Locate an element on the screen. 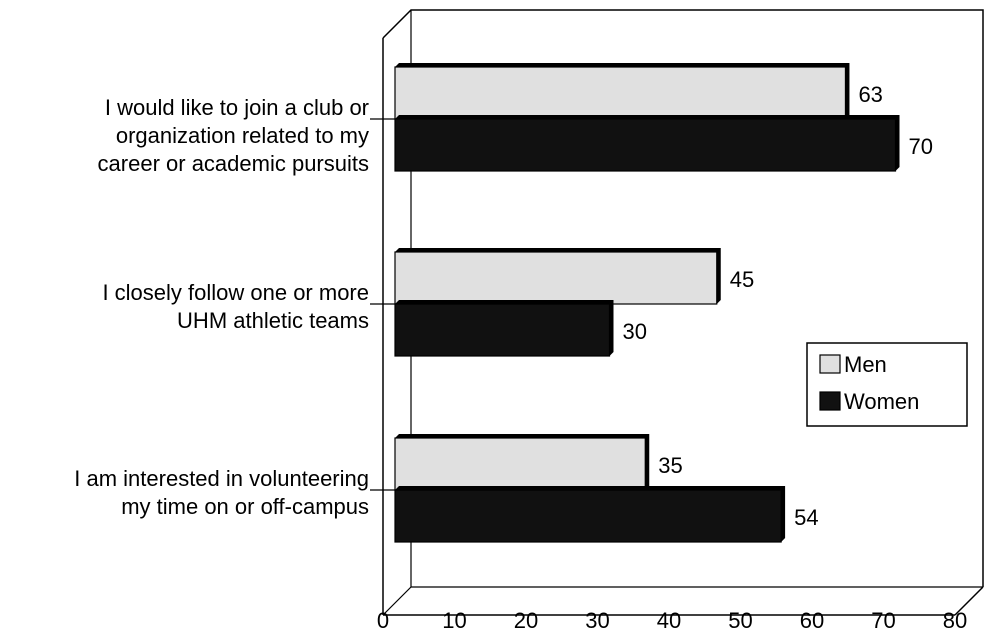  category-label: I would like to join a club or is located at coordinates (237, 107).